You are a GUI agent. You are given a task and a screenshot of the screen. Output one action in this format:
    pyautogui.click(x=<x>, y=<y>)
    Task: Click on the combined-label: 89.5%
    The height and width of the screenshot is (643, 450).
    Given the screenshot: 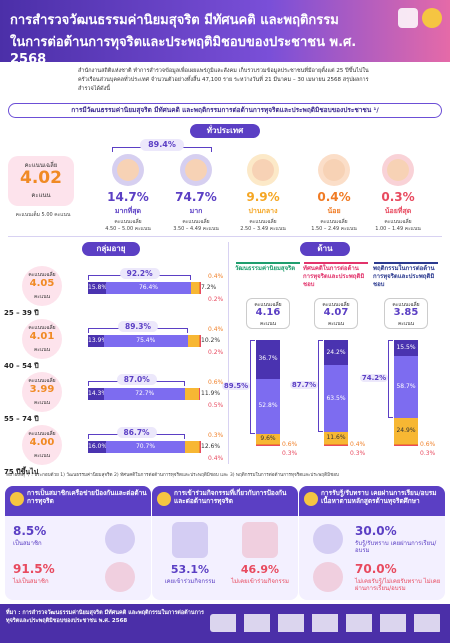 What is the action you would take?
    pyautogui.click(x=236, y=385)
    